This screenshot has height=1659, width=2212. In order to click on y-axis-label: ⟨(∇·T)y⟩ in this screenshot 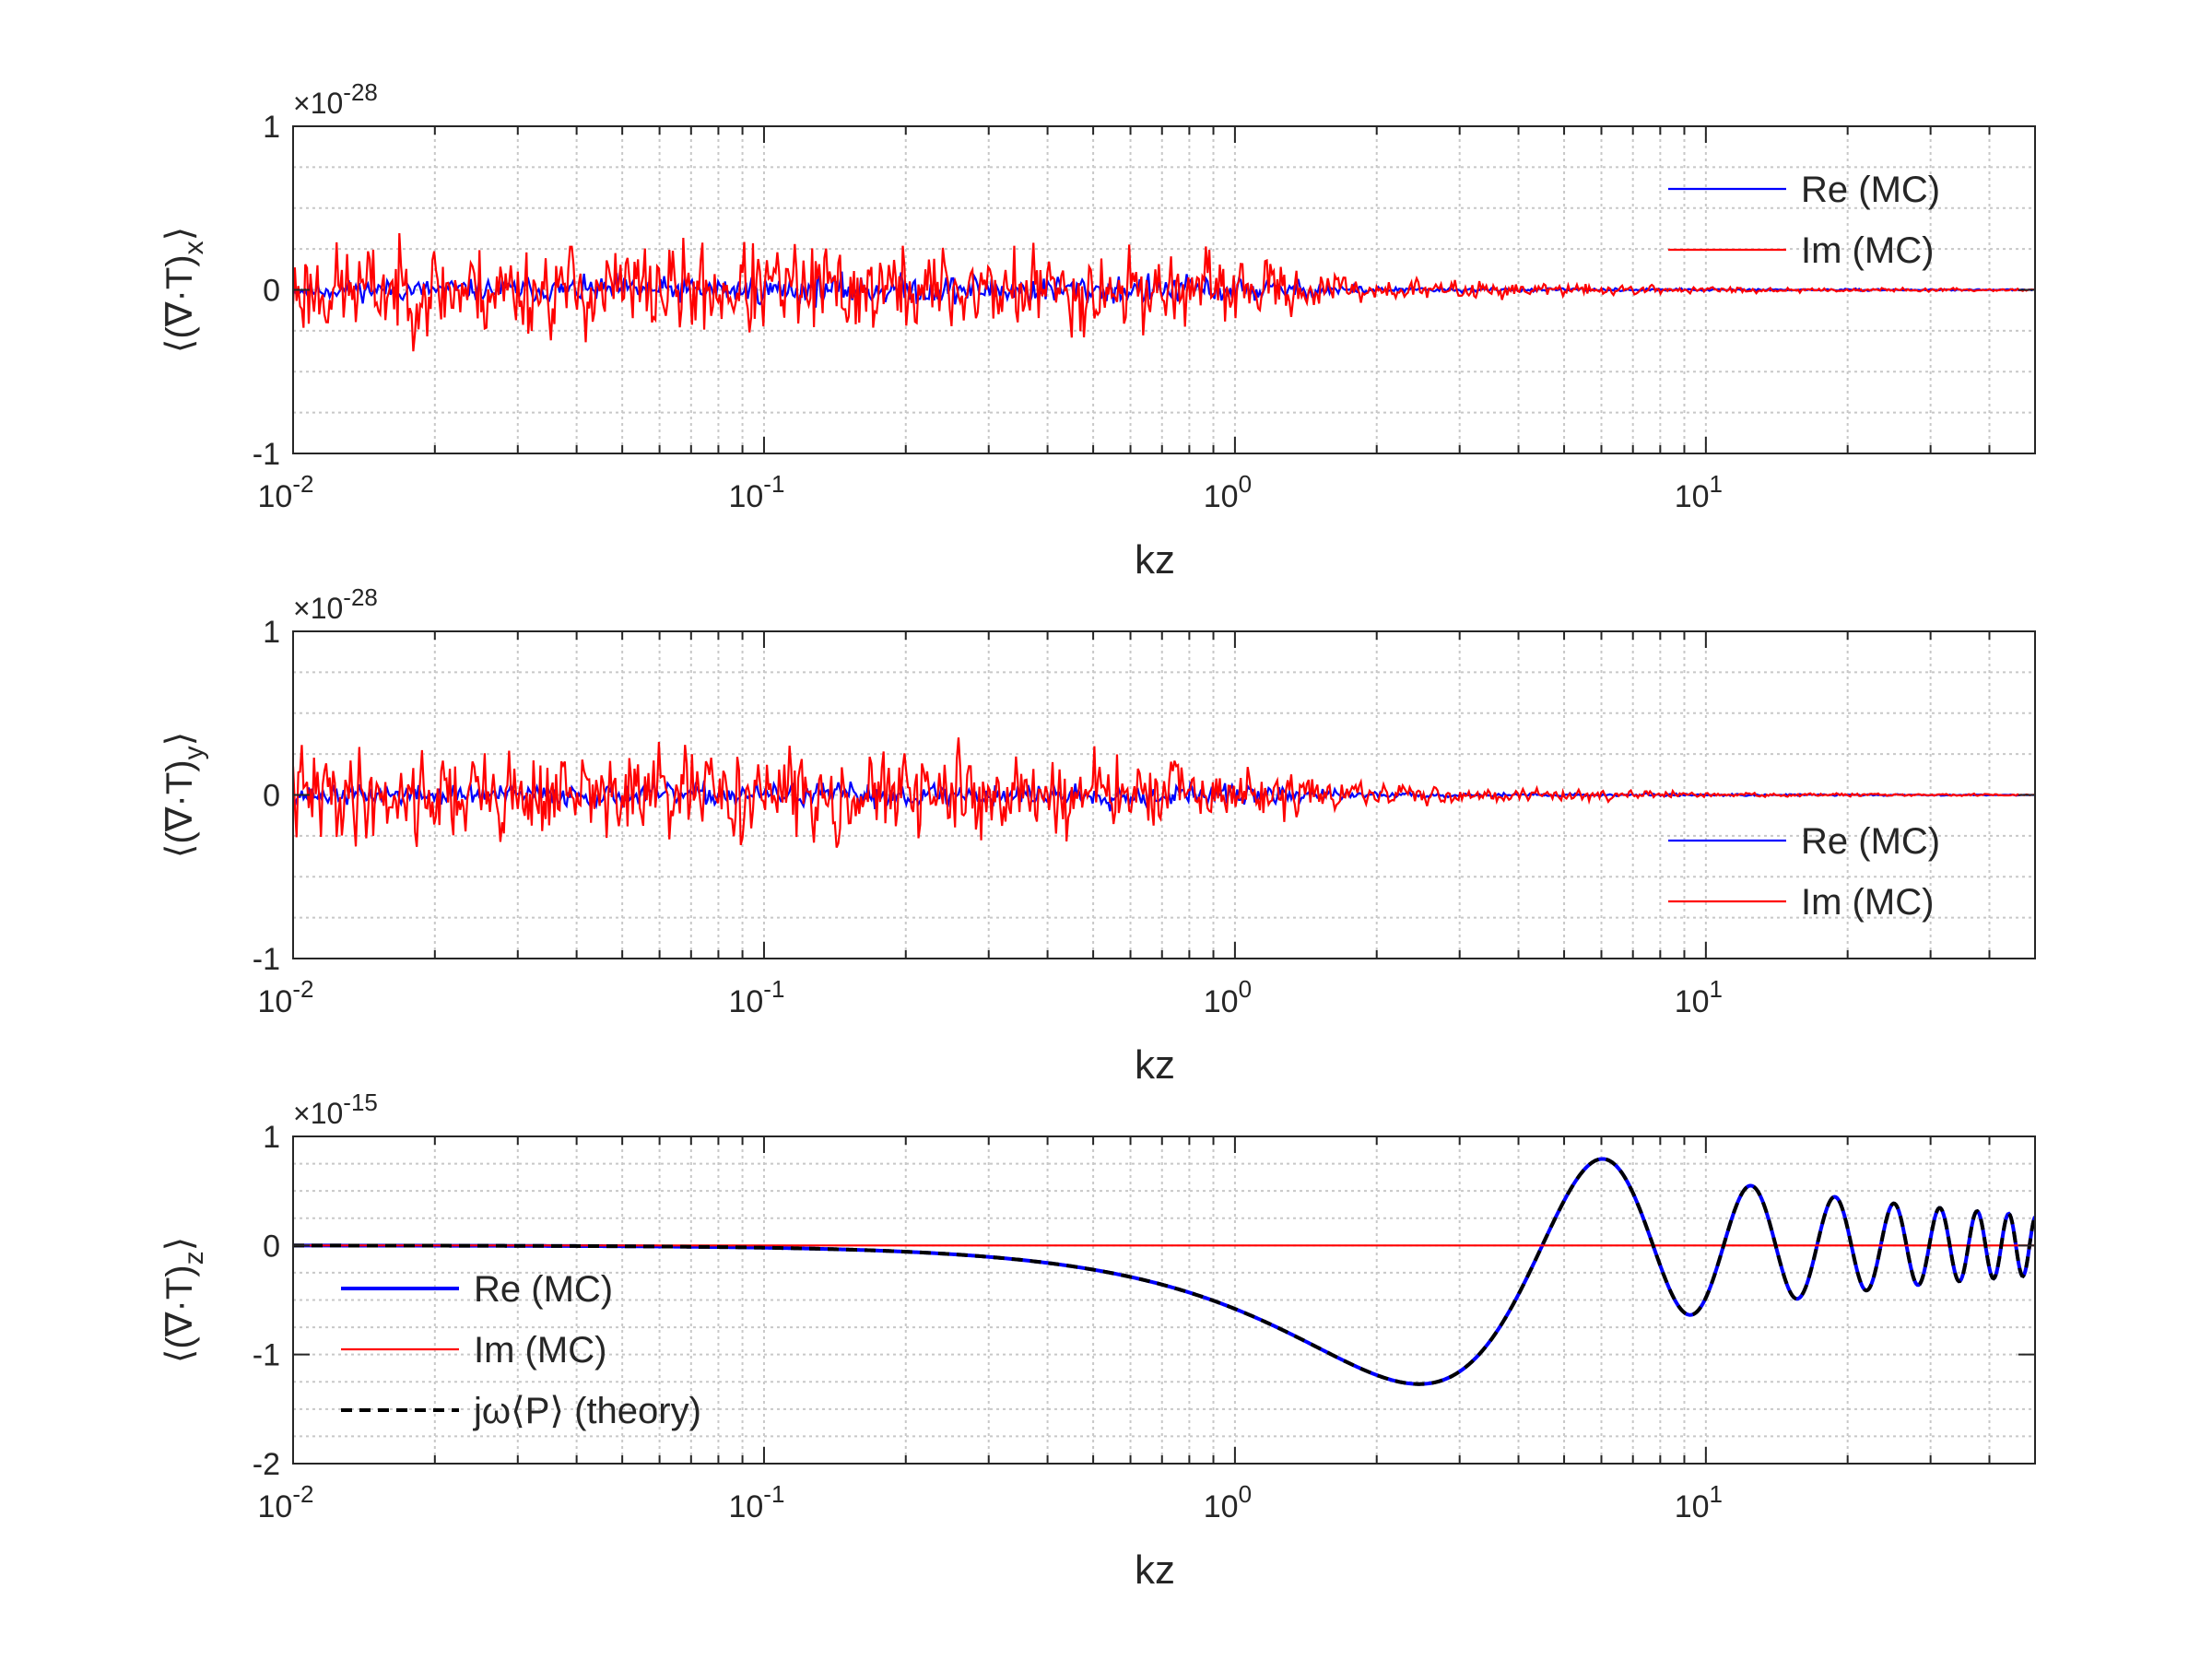, I will do `click(184, 795)`.